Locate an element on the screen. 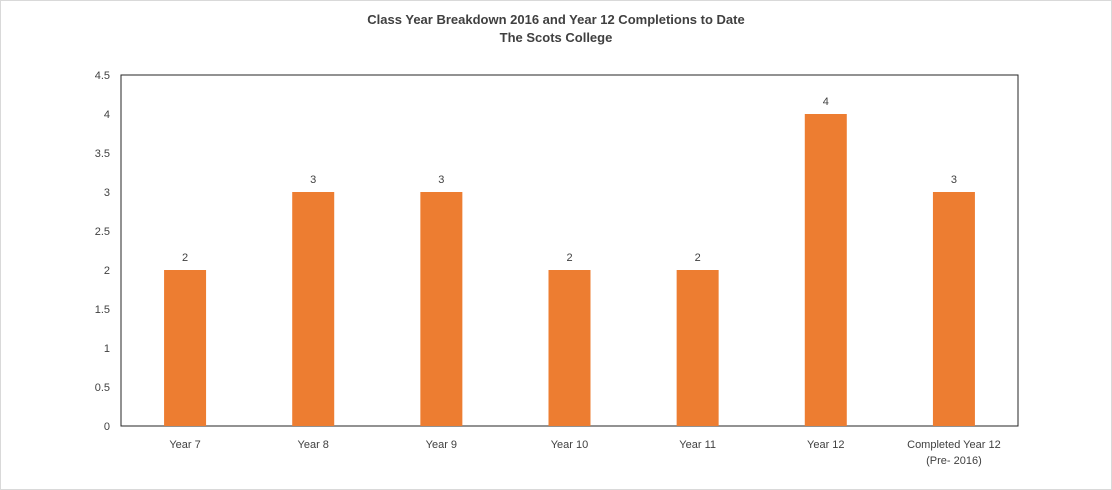 Image resolution: width=1112 pixels, height=490 pixels. y-tick-label: 2.5 is located at coordinates (102, 232).